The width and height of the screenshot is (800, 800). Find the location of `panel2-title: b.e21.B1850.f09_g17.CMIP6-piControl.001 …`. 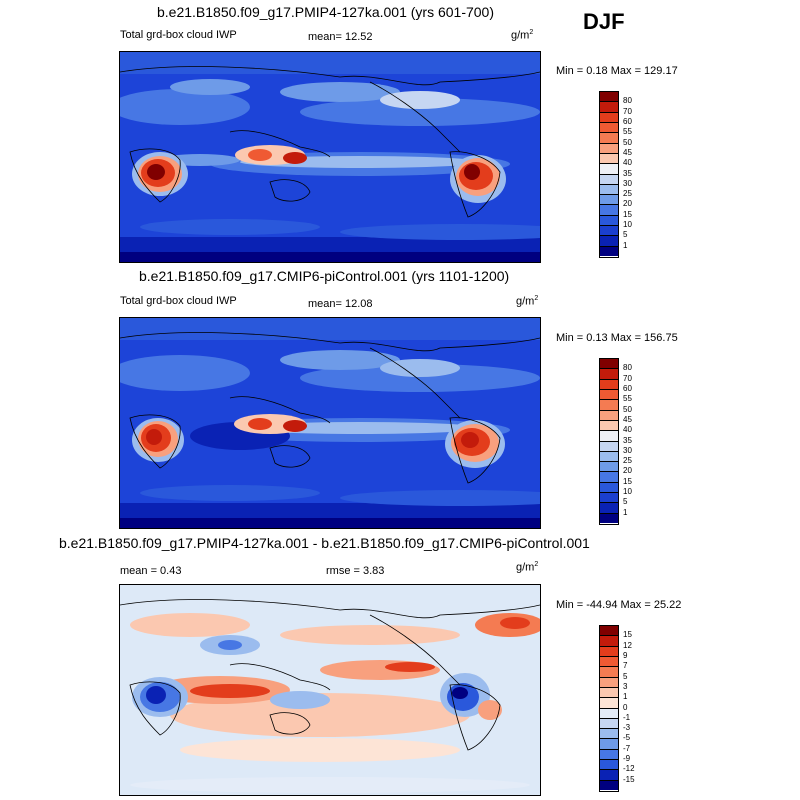

panel2-title: b.e21.B1850.f09_g17.CMIP6-piControl.001 … is located at coordinates (324, 276).